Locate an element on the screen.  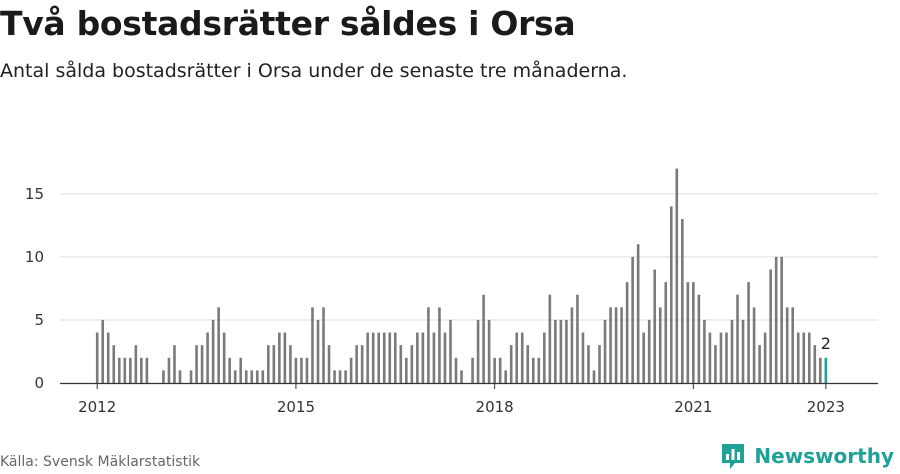
x-axis is located at coordinates (469, 385).